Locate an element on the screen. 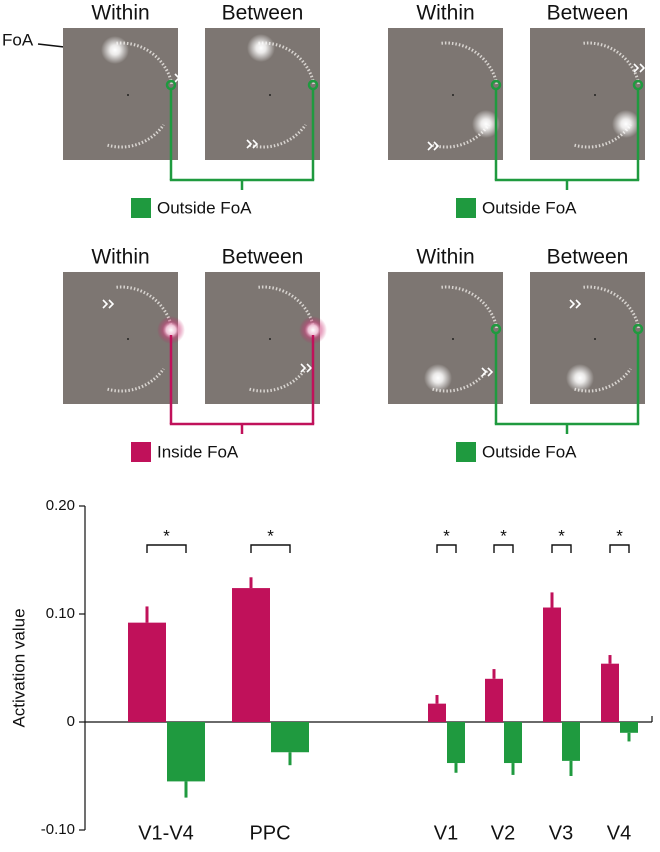 The height and width of the screenshot is (852, 660). y-axis-label: Activation value is located at coordinates (18, 667).